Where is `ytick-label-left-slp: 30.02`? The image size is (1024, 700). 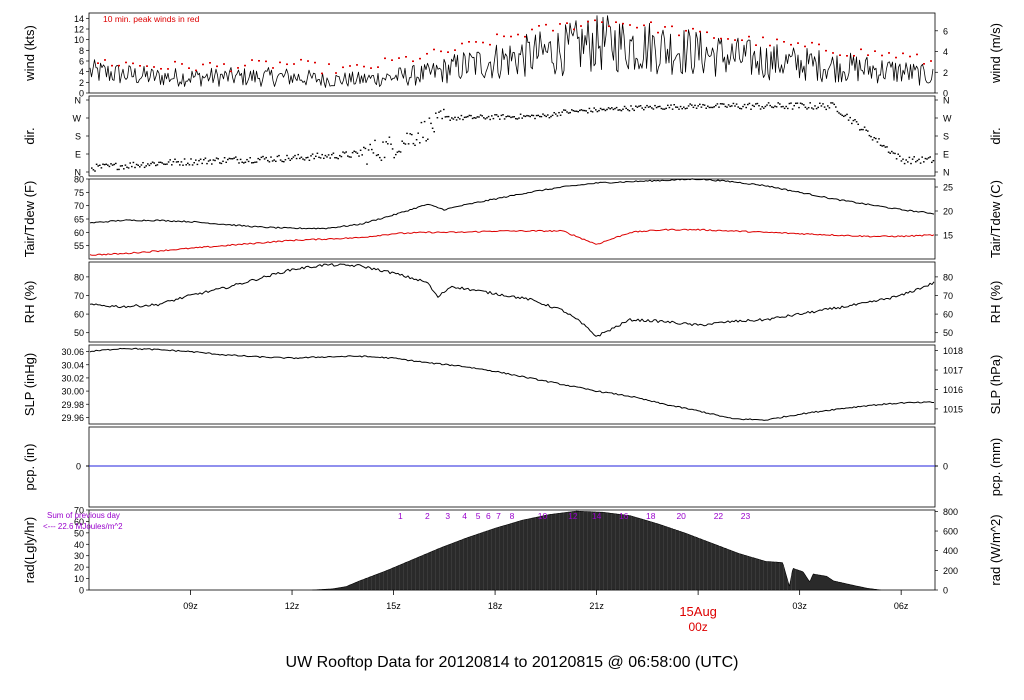 ytick-label-left-slp: 30.02 is located at coordinates (72, 378).